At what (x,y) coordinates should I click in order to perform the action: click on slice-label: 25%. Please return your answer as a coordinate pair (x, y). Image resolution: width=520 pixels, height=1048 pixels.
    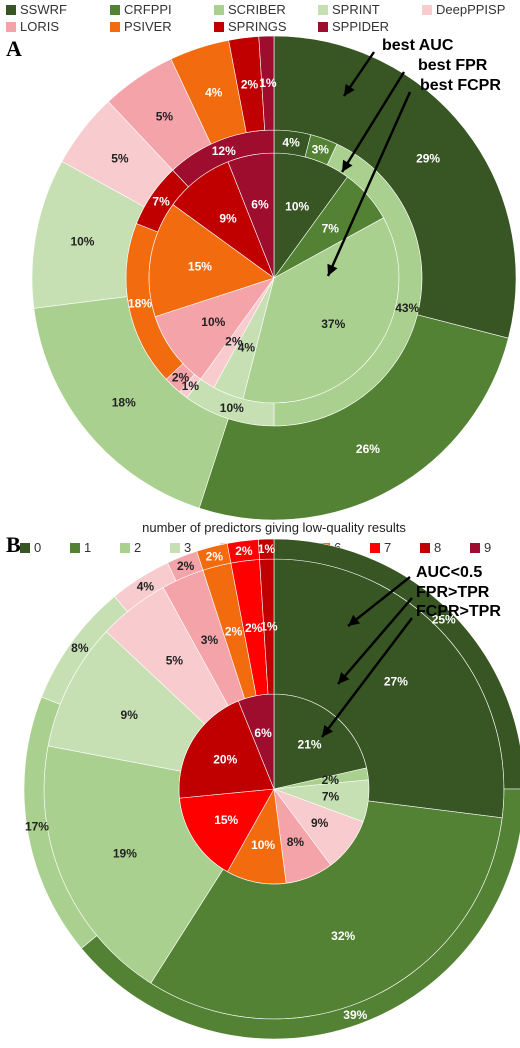
    Looking at the image, I should click on (444, 619).